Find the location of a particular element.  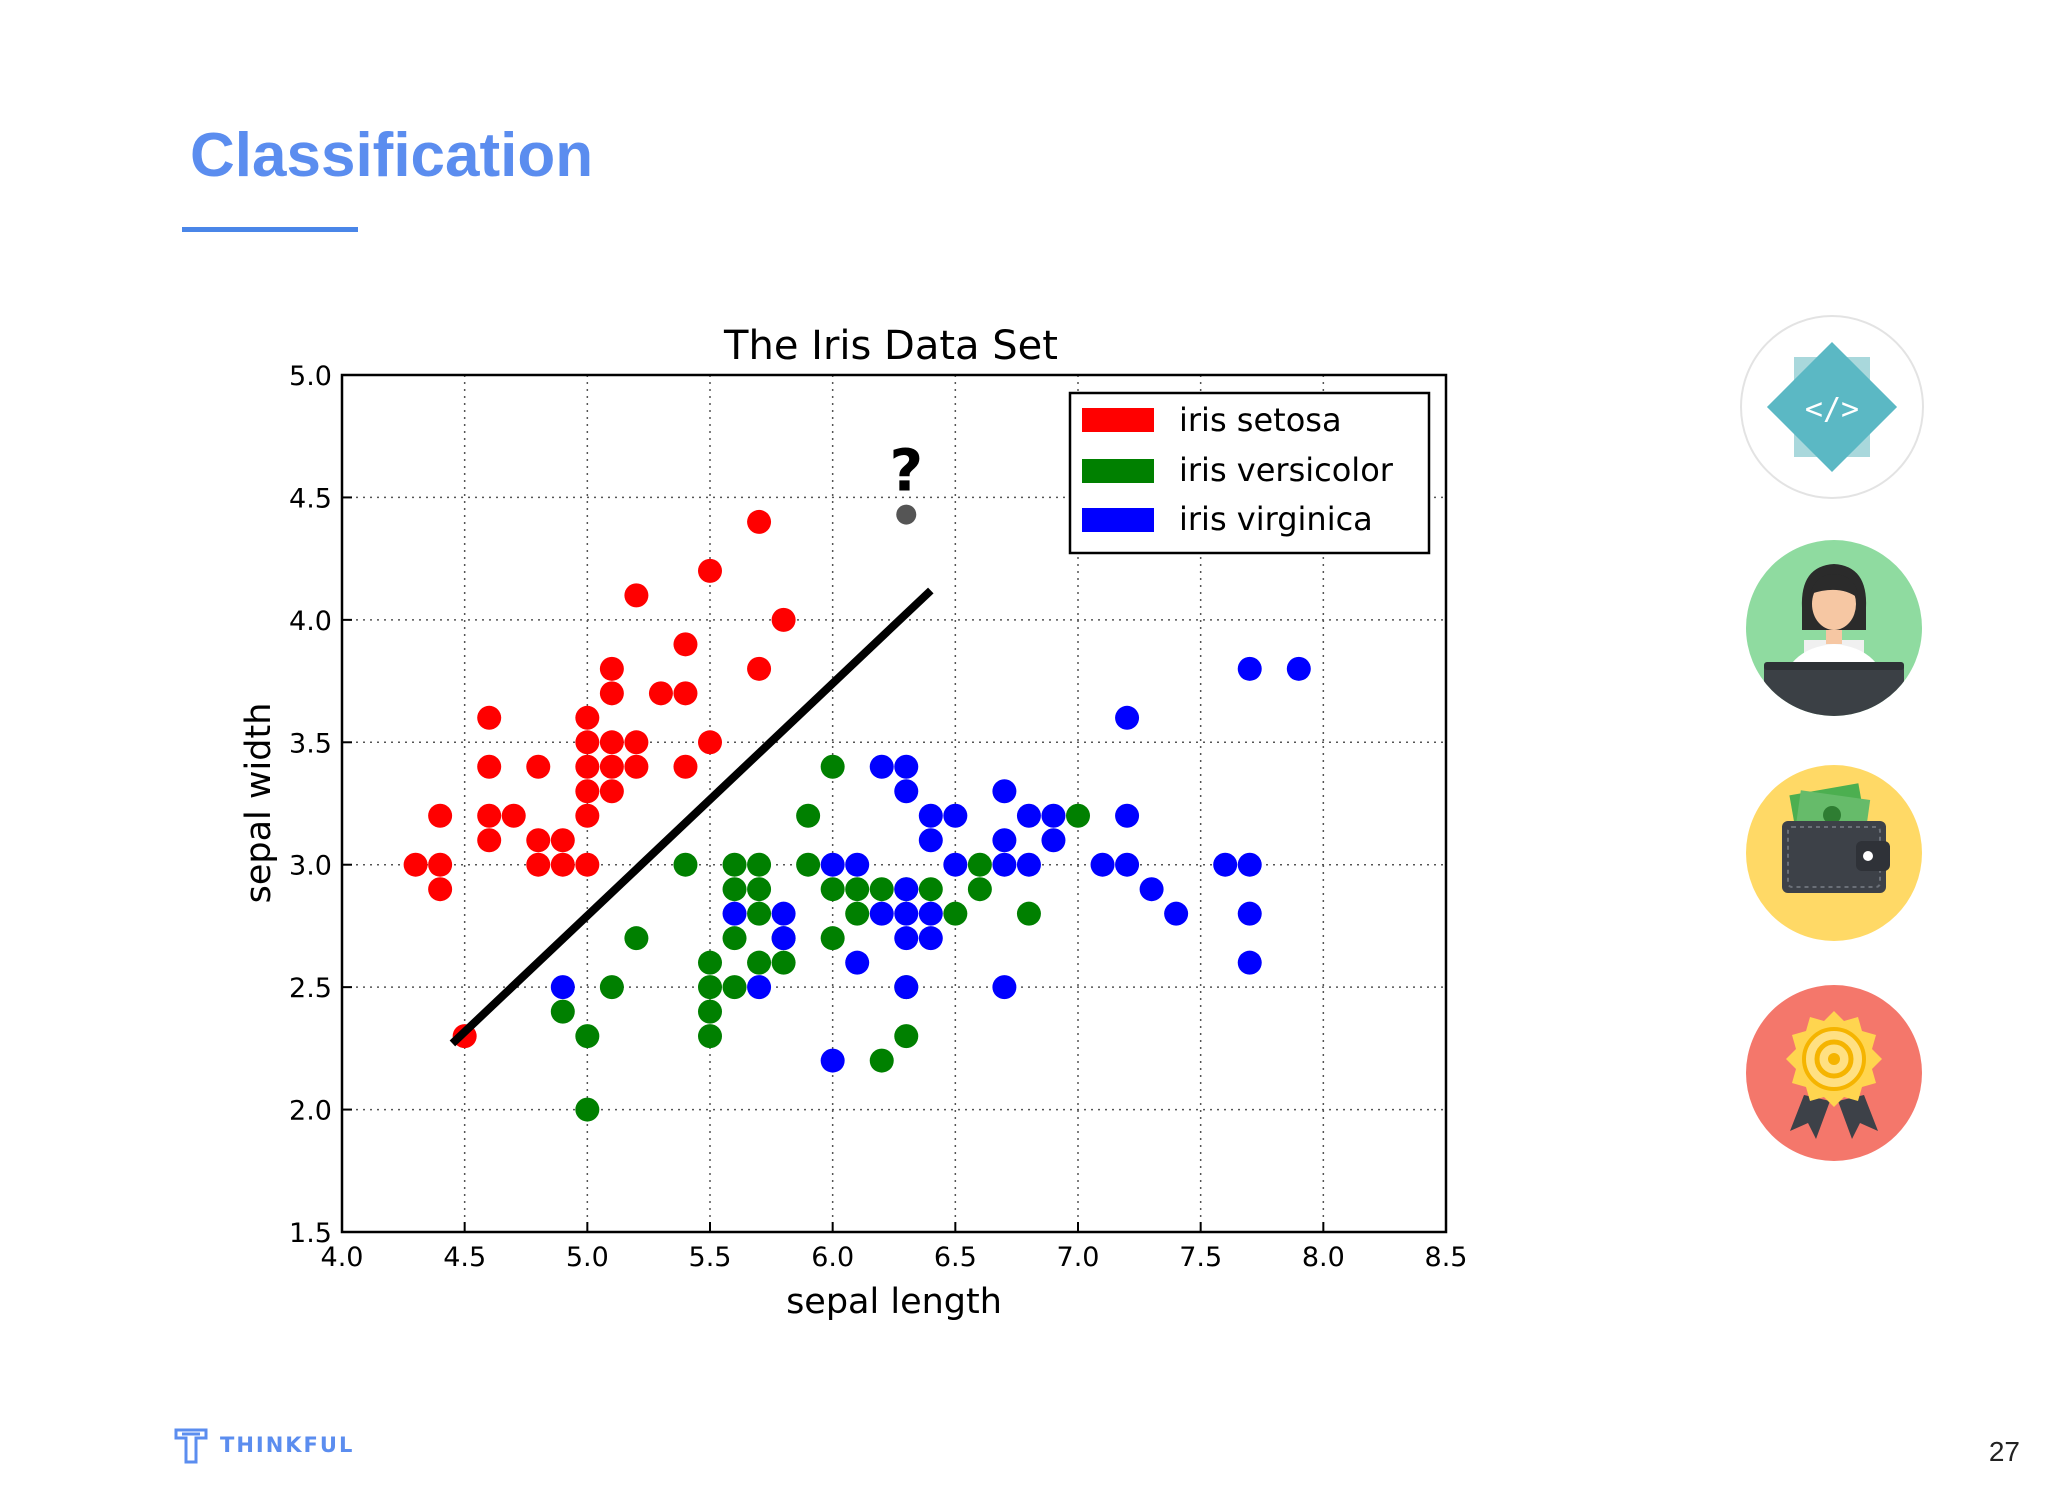

developer-person-icon is located at coordinates (1834, 628).